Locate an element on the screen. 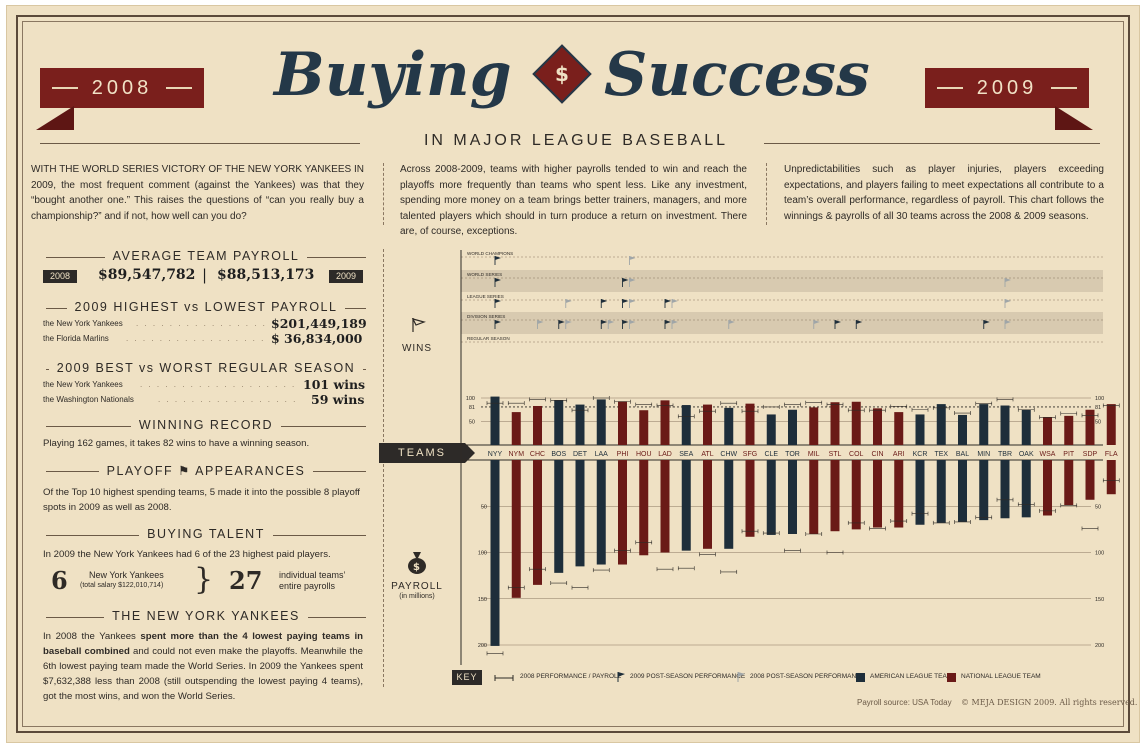  team-label-cin: CIN is located at coordinates (877, 454).